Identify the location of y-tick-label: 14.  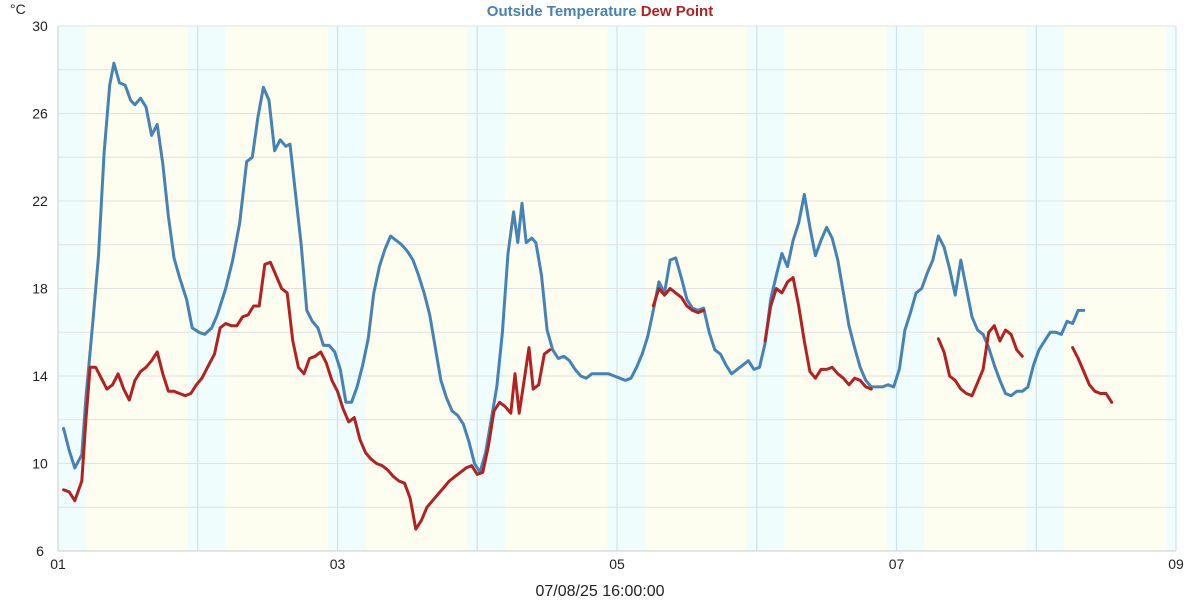
(40, 376).